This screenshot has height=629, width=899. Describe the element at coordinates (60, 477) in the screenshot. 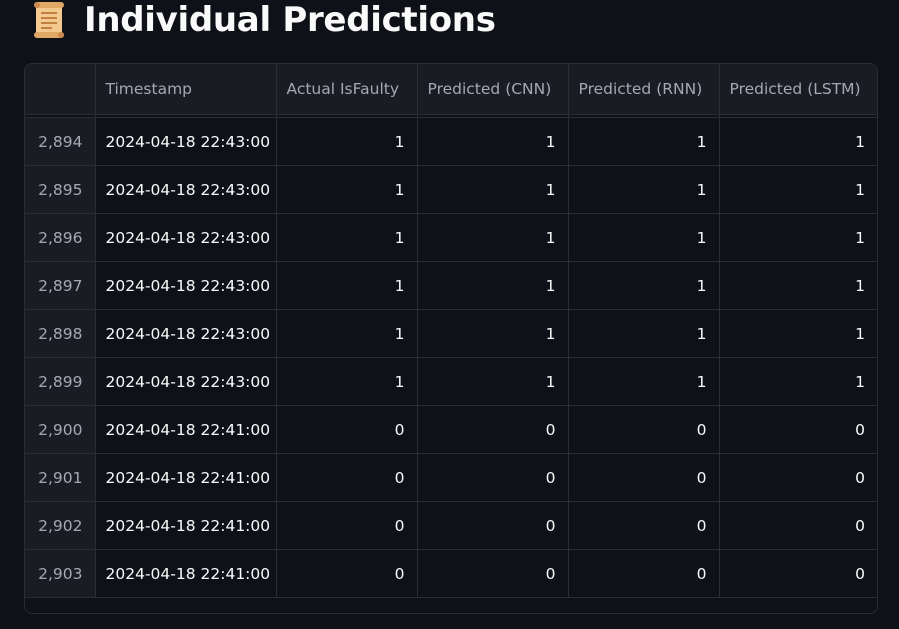

I see `row-index-cell: 2,901` at that location.